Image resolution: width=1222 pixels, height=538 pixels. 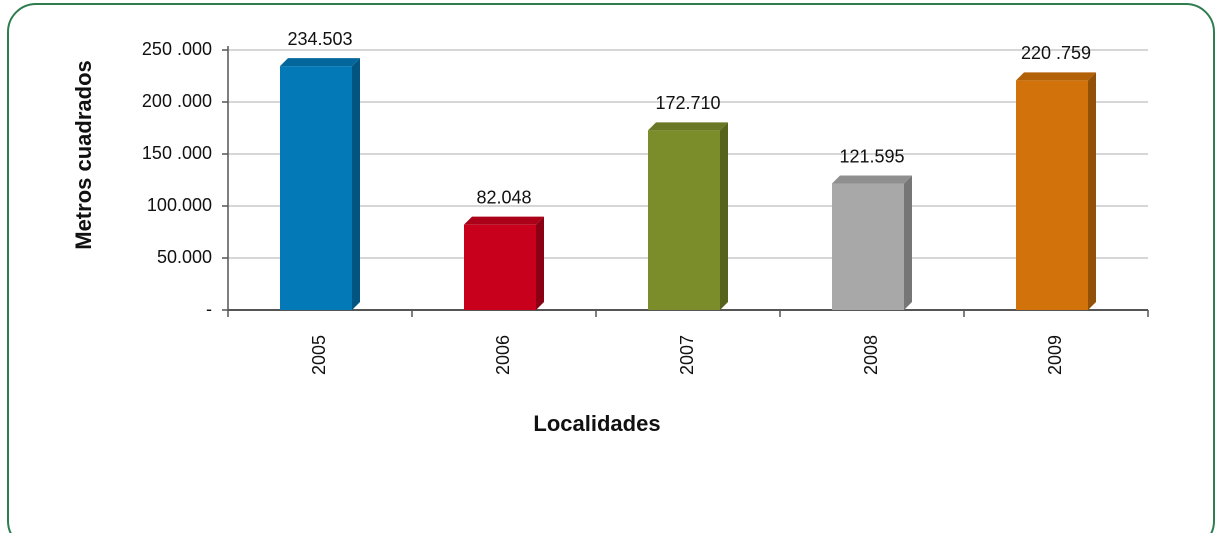 I want to click on y-tick-label: 150 .000, so click(x=177, y=153).